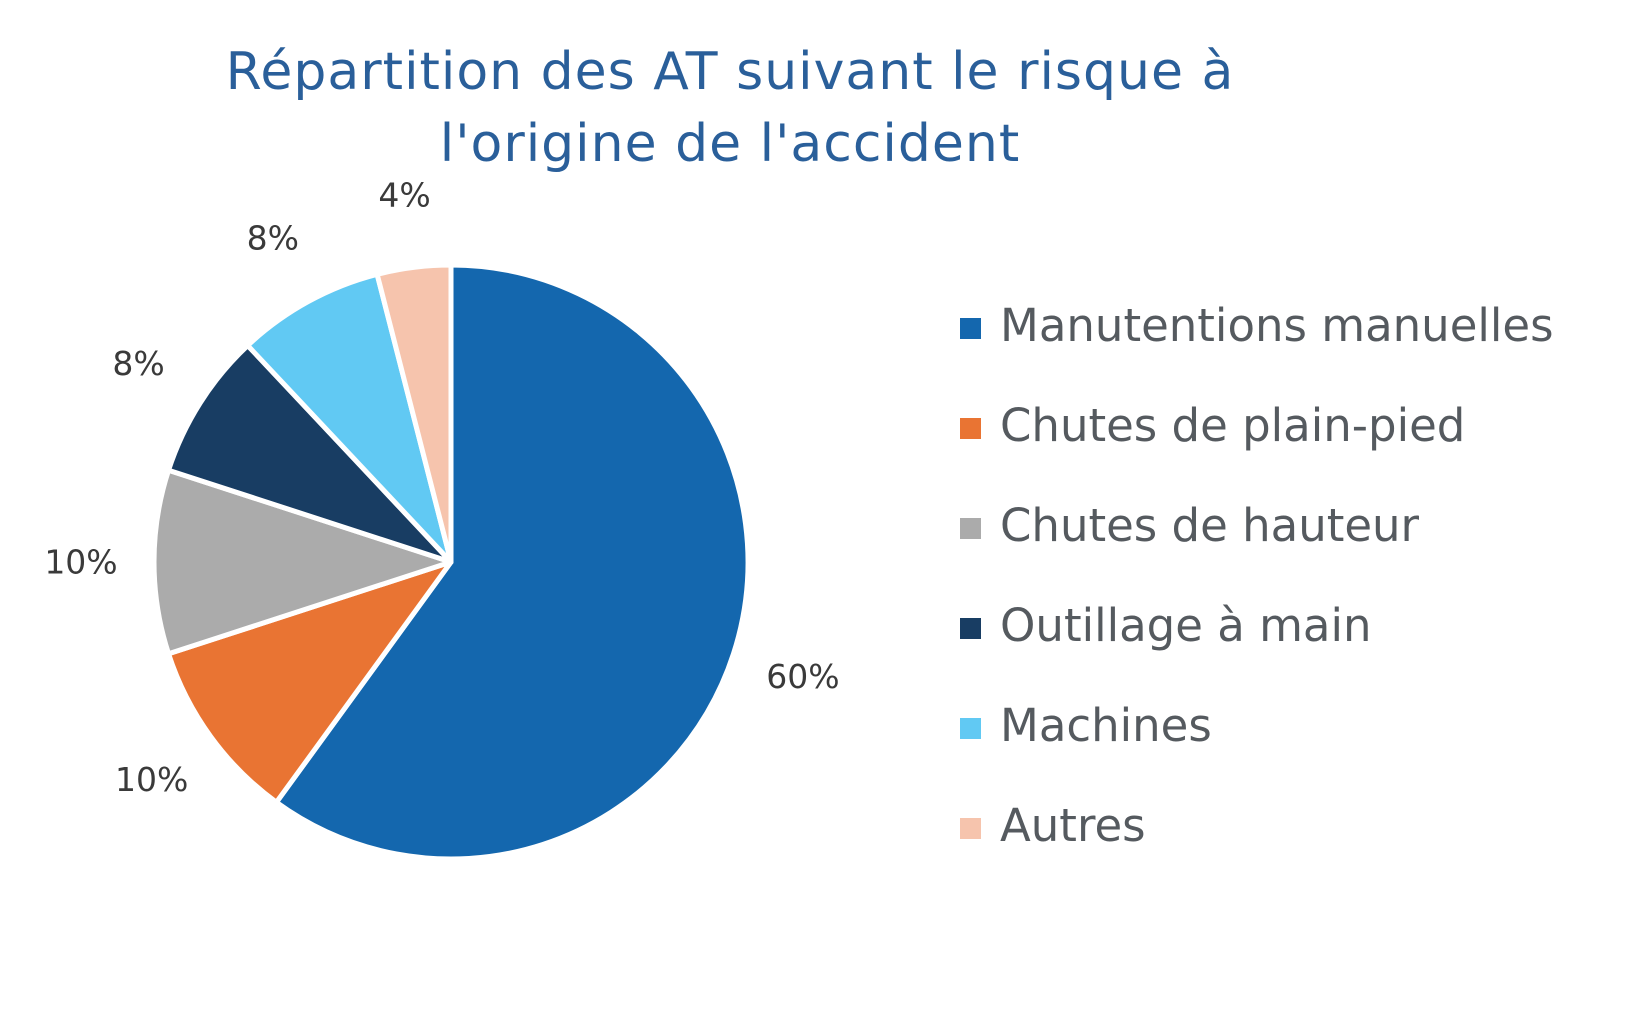  What do you see at coordinates (1106, 725) in the screenshot?
I see `legend-label: Machines` at bounding box center [1106, 725].